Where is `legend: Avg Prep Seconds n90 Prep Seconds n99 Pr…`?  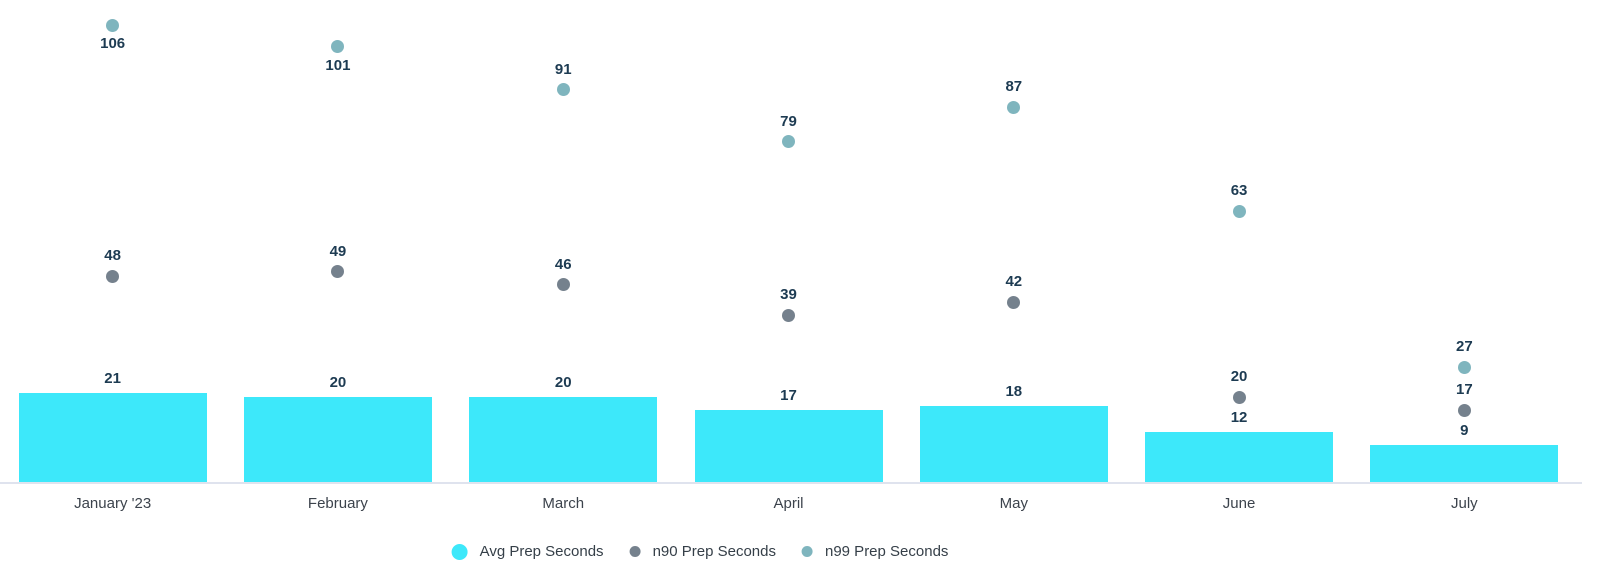 legend: Avg Prep Seconds n90 Prep Seconds n99 Pr… is located at coordinates (700, 551).